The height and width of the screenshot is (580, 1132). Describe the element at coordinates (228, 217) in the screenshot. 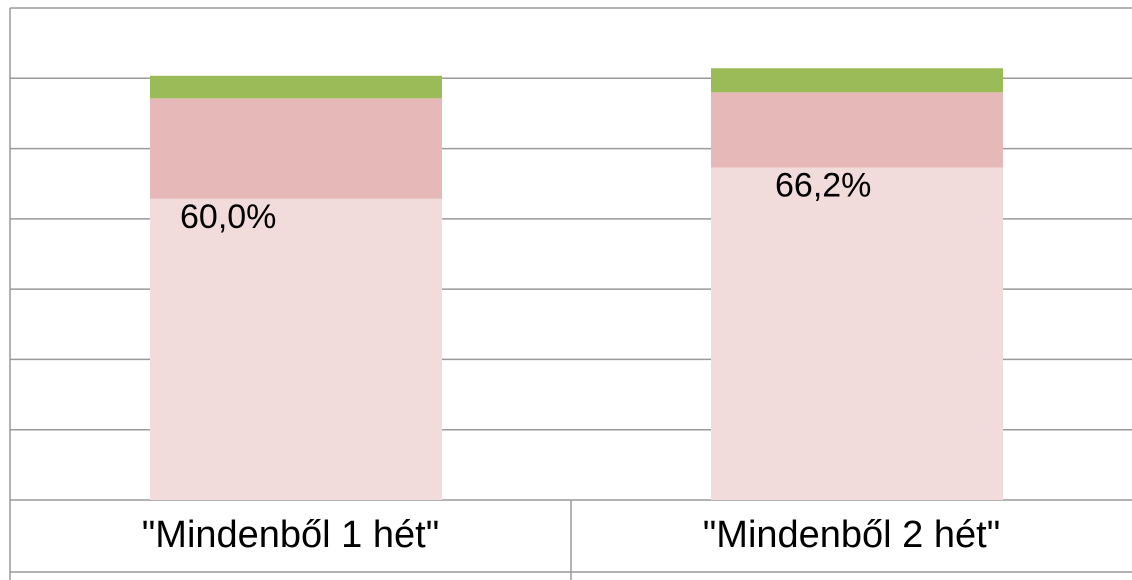

I see `data-label: 60,0%` at that location.